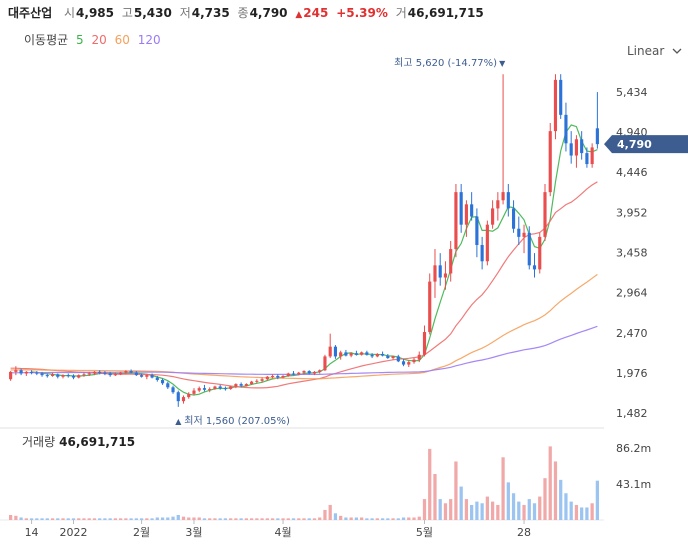 This screenshot has height=549, width=688. I want to click on price-tick-label: 2,470, so click(632, 333).